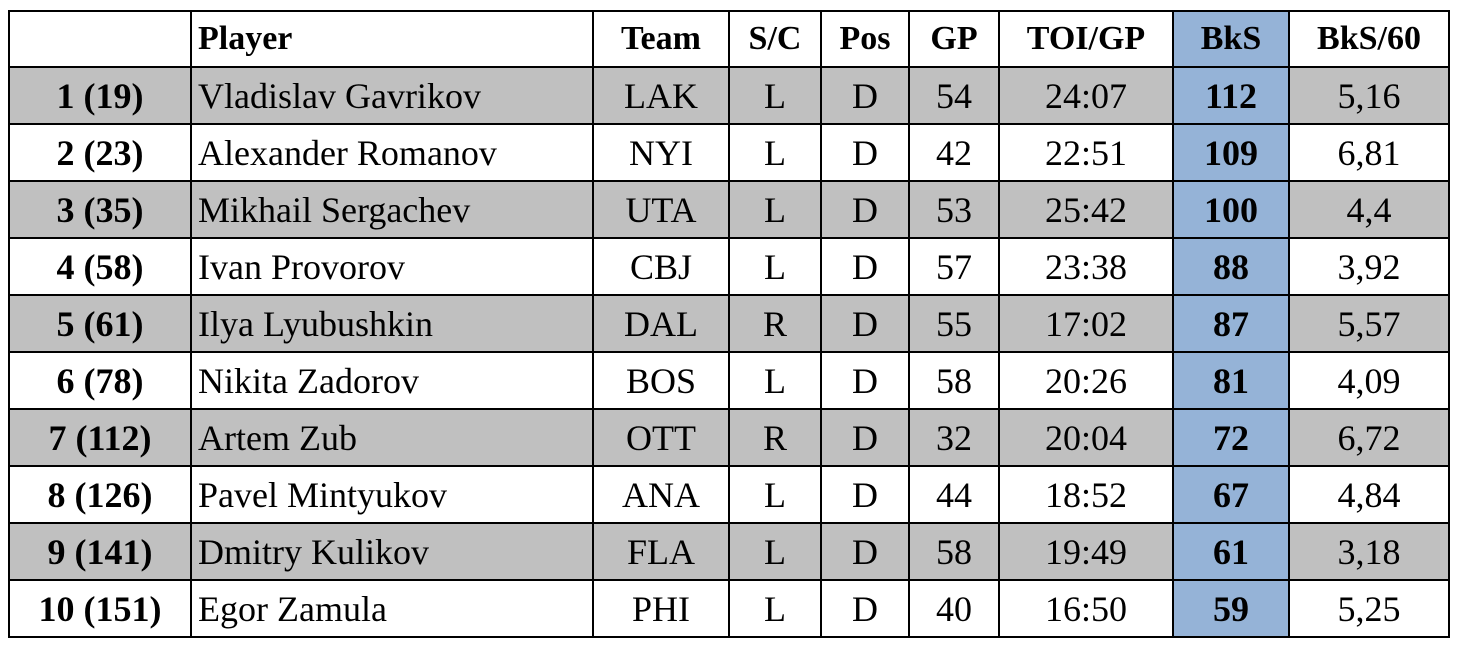 The height and width of the screenshot is (667, 1460). Describe the element at coordinates (775, 39) in the screenshot. I see `header-cell: S/C` at that location.